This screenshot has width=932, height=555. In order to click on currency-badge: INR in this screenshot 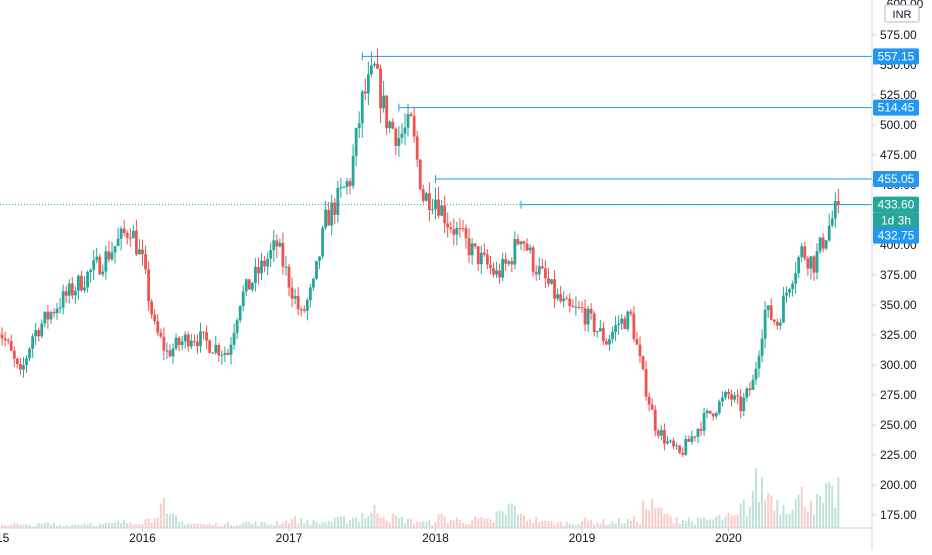, I will do `click(902, 13)`.